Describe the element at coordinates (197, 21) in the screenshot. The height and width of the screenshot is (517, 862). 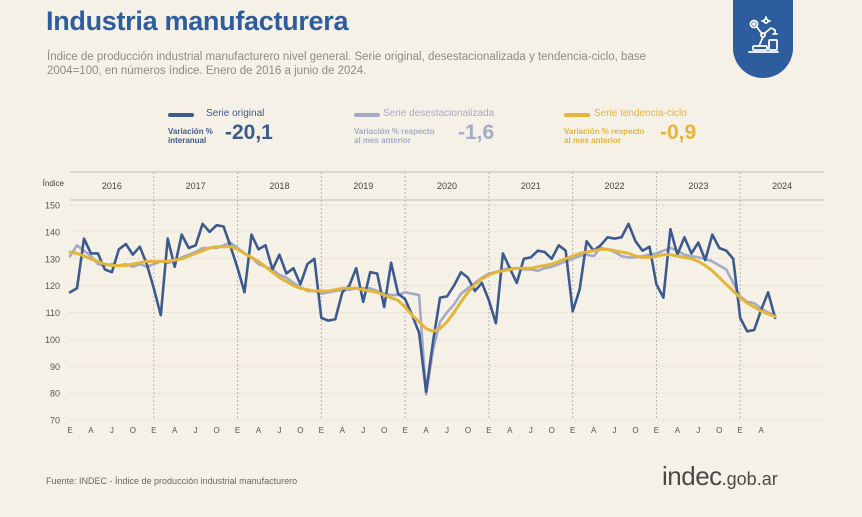
I see `page-title: Industria manufacturera` at that location.